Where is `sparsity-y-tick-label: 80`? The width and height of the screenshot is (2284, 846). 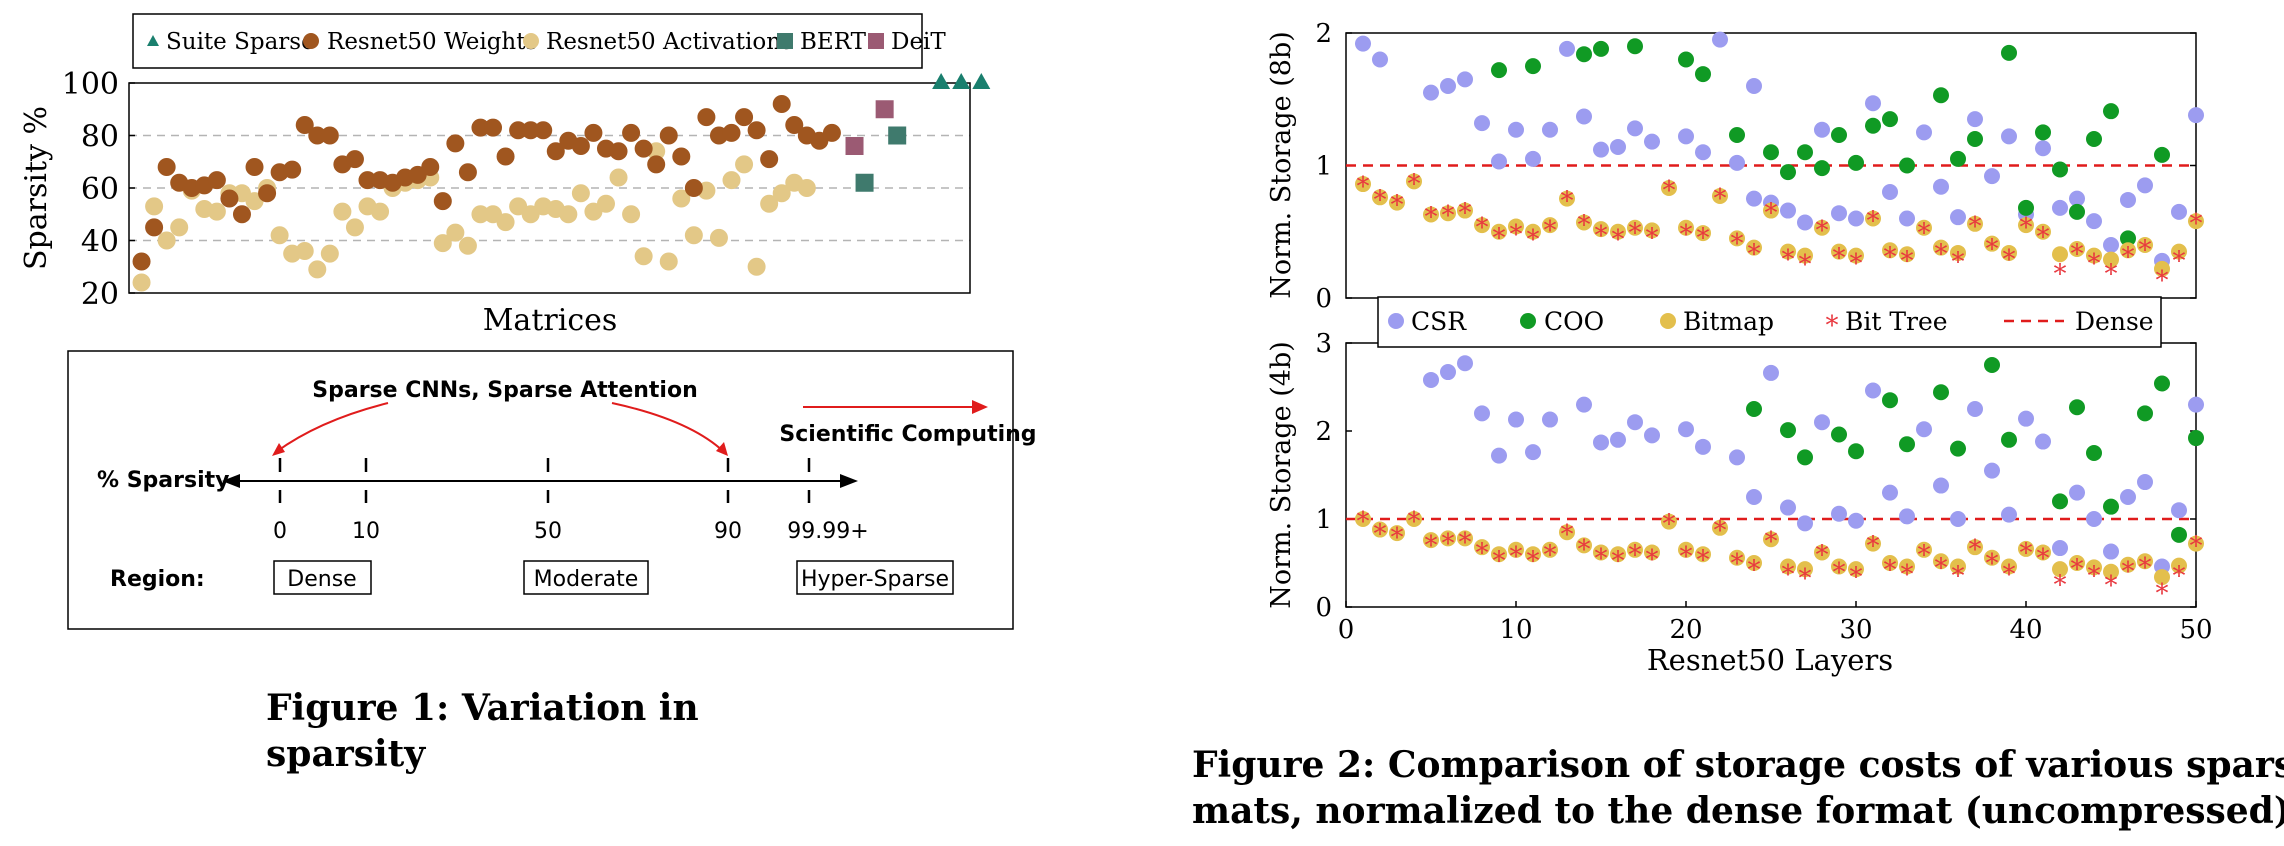
sparsity-y-tick-label: 80 is located at coordinates (100, 137).